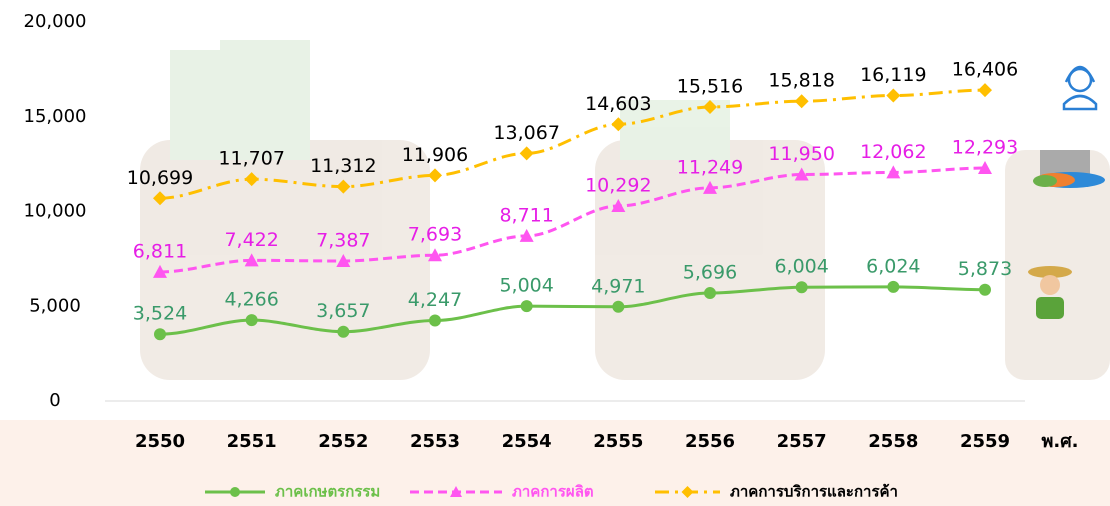  What do you see at coordinates (553, 492) in the screenshot?
I see `legend-label: ภาคการผลิต` at bounding box center [553, 492].